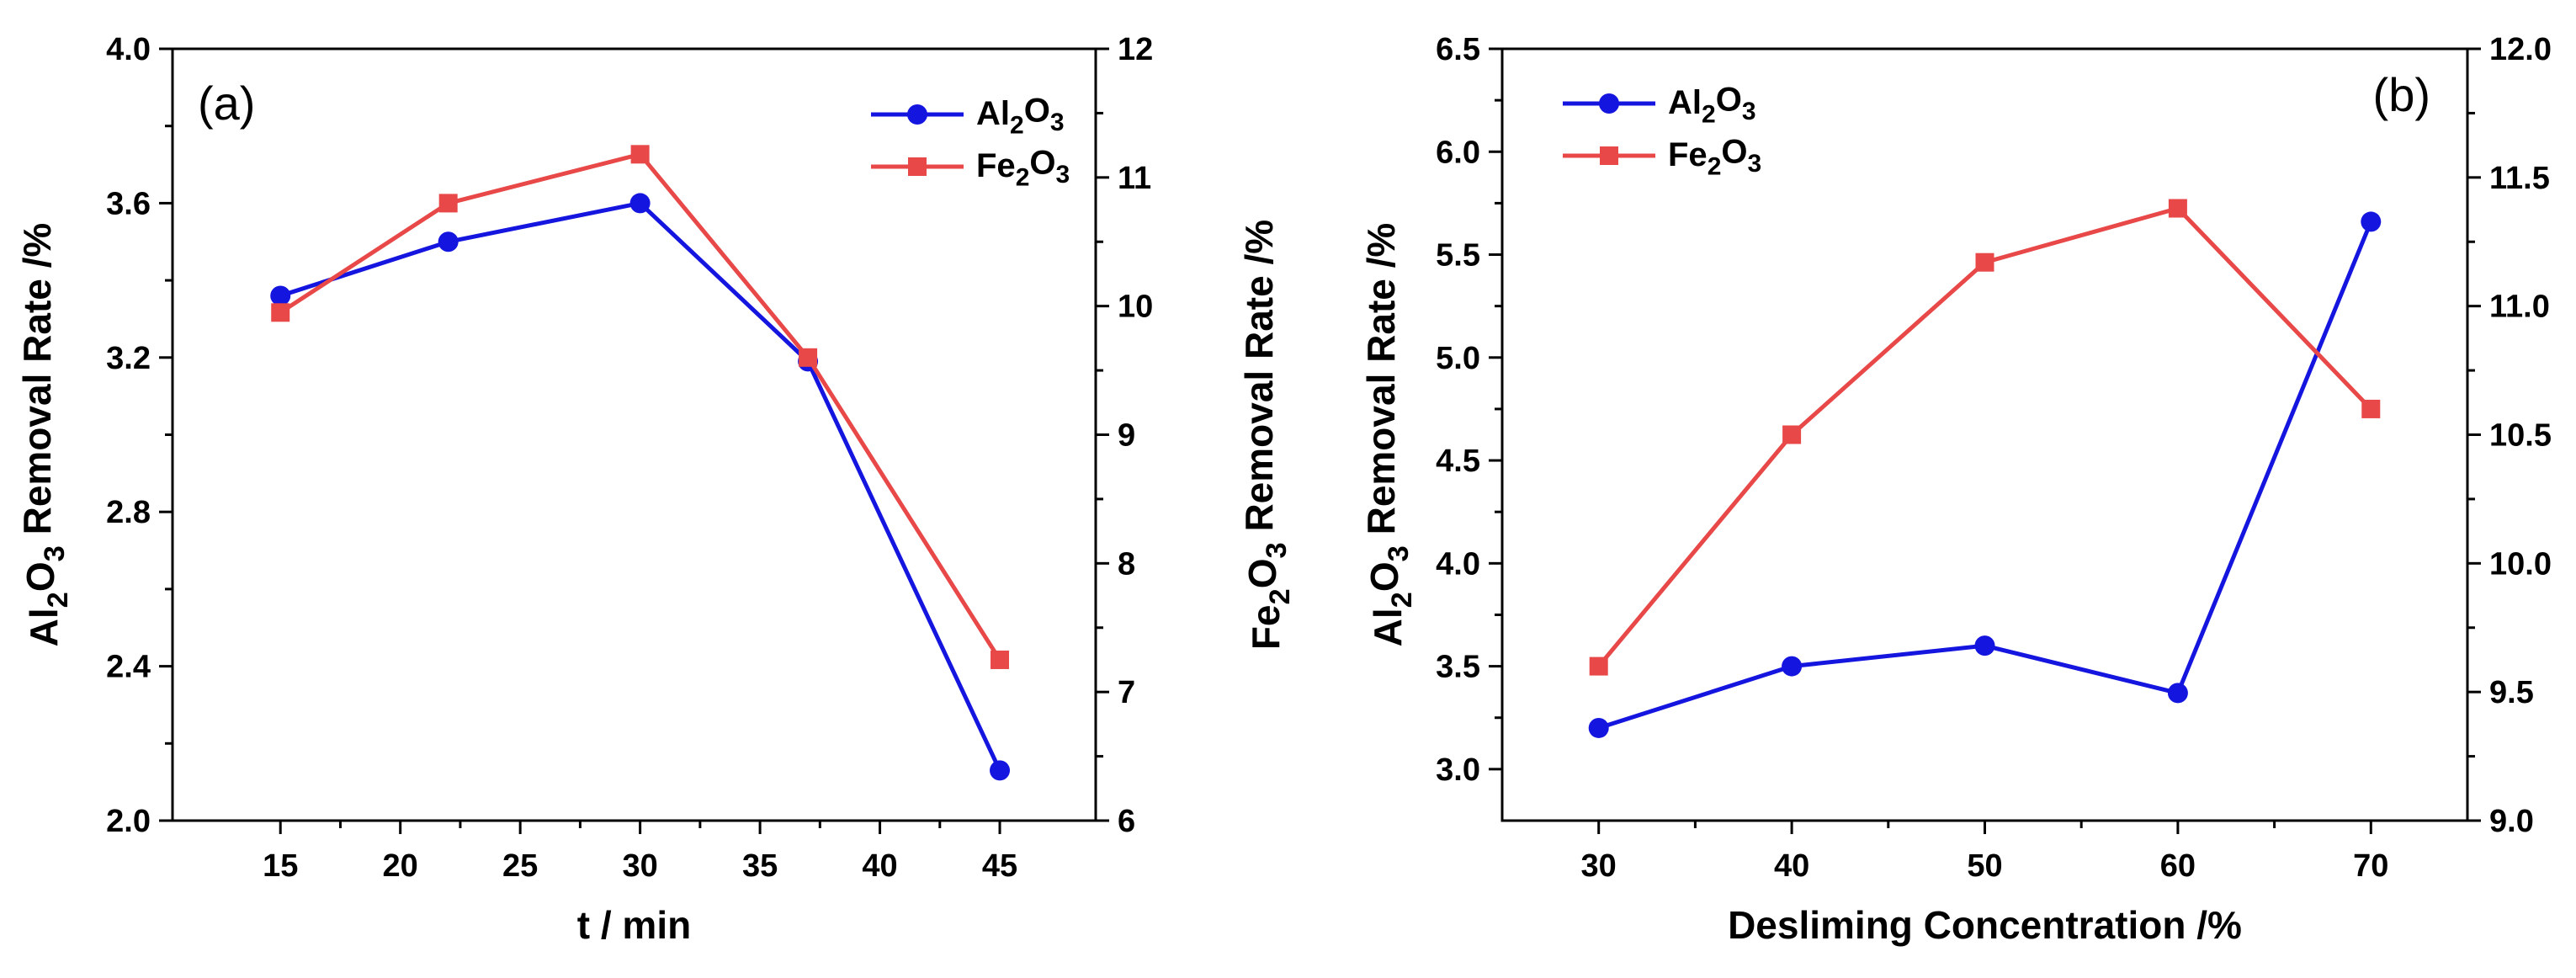 The width and height of the screenshot is (2576, 978). Describe the element at coordinates (1388, 627) in the screenshot. I see `panel-b-y-left-axis-label-part: Al` at that location.